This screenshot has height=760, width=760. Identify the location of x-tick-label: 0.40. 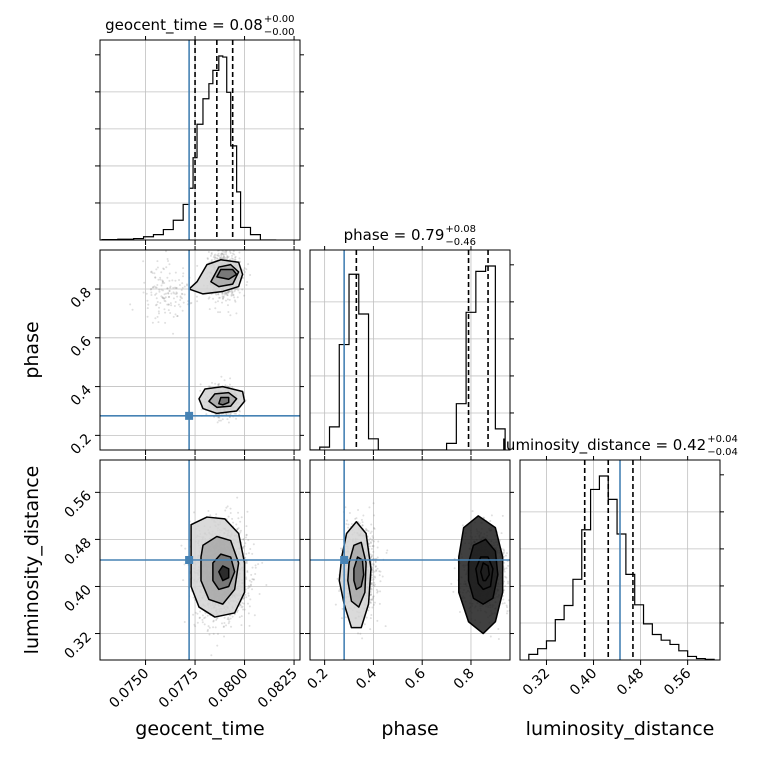
(583, 682).